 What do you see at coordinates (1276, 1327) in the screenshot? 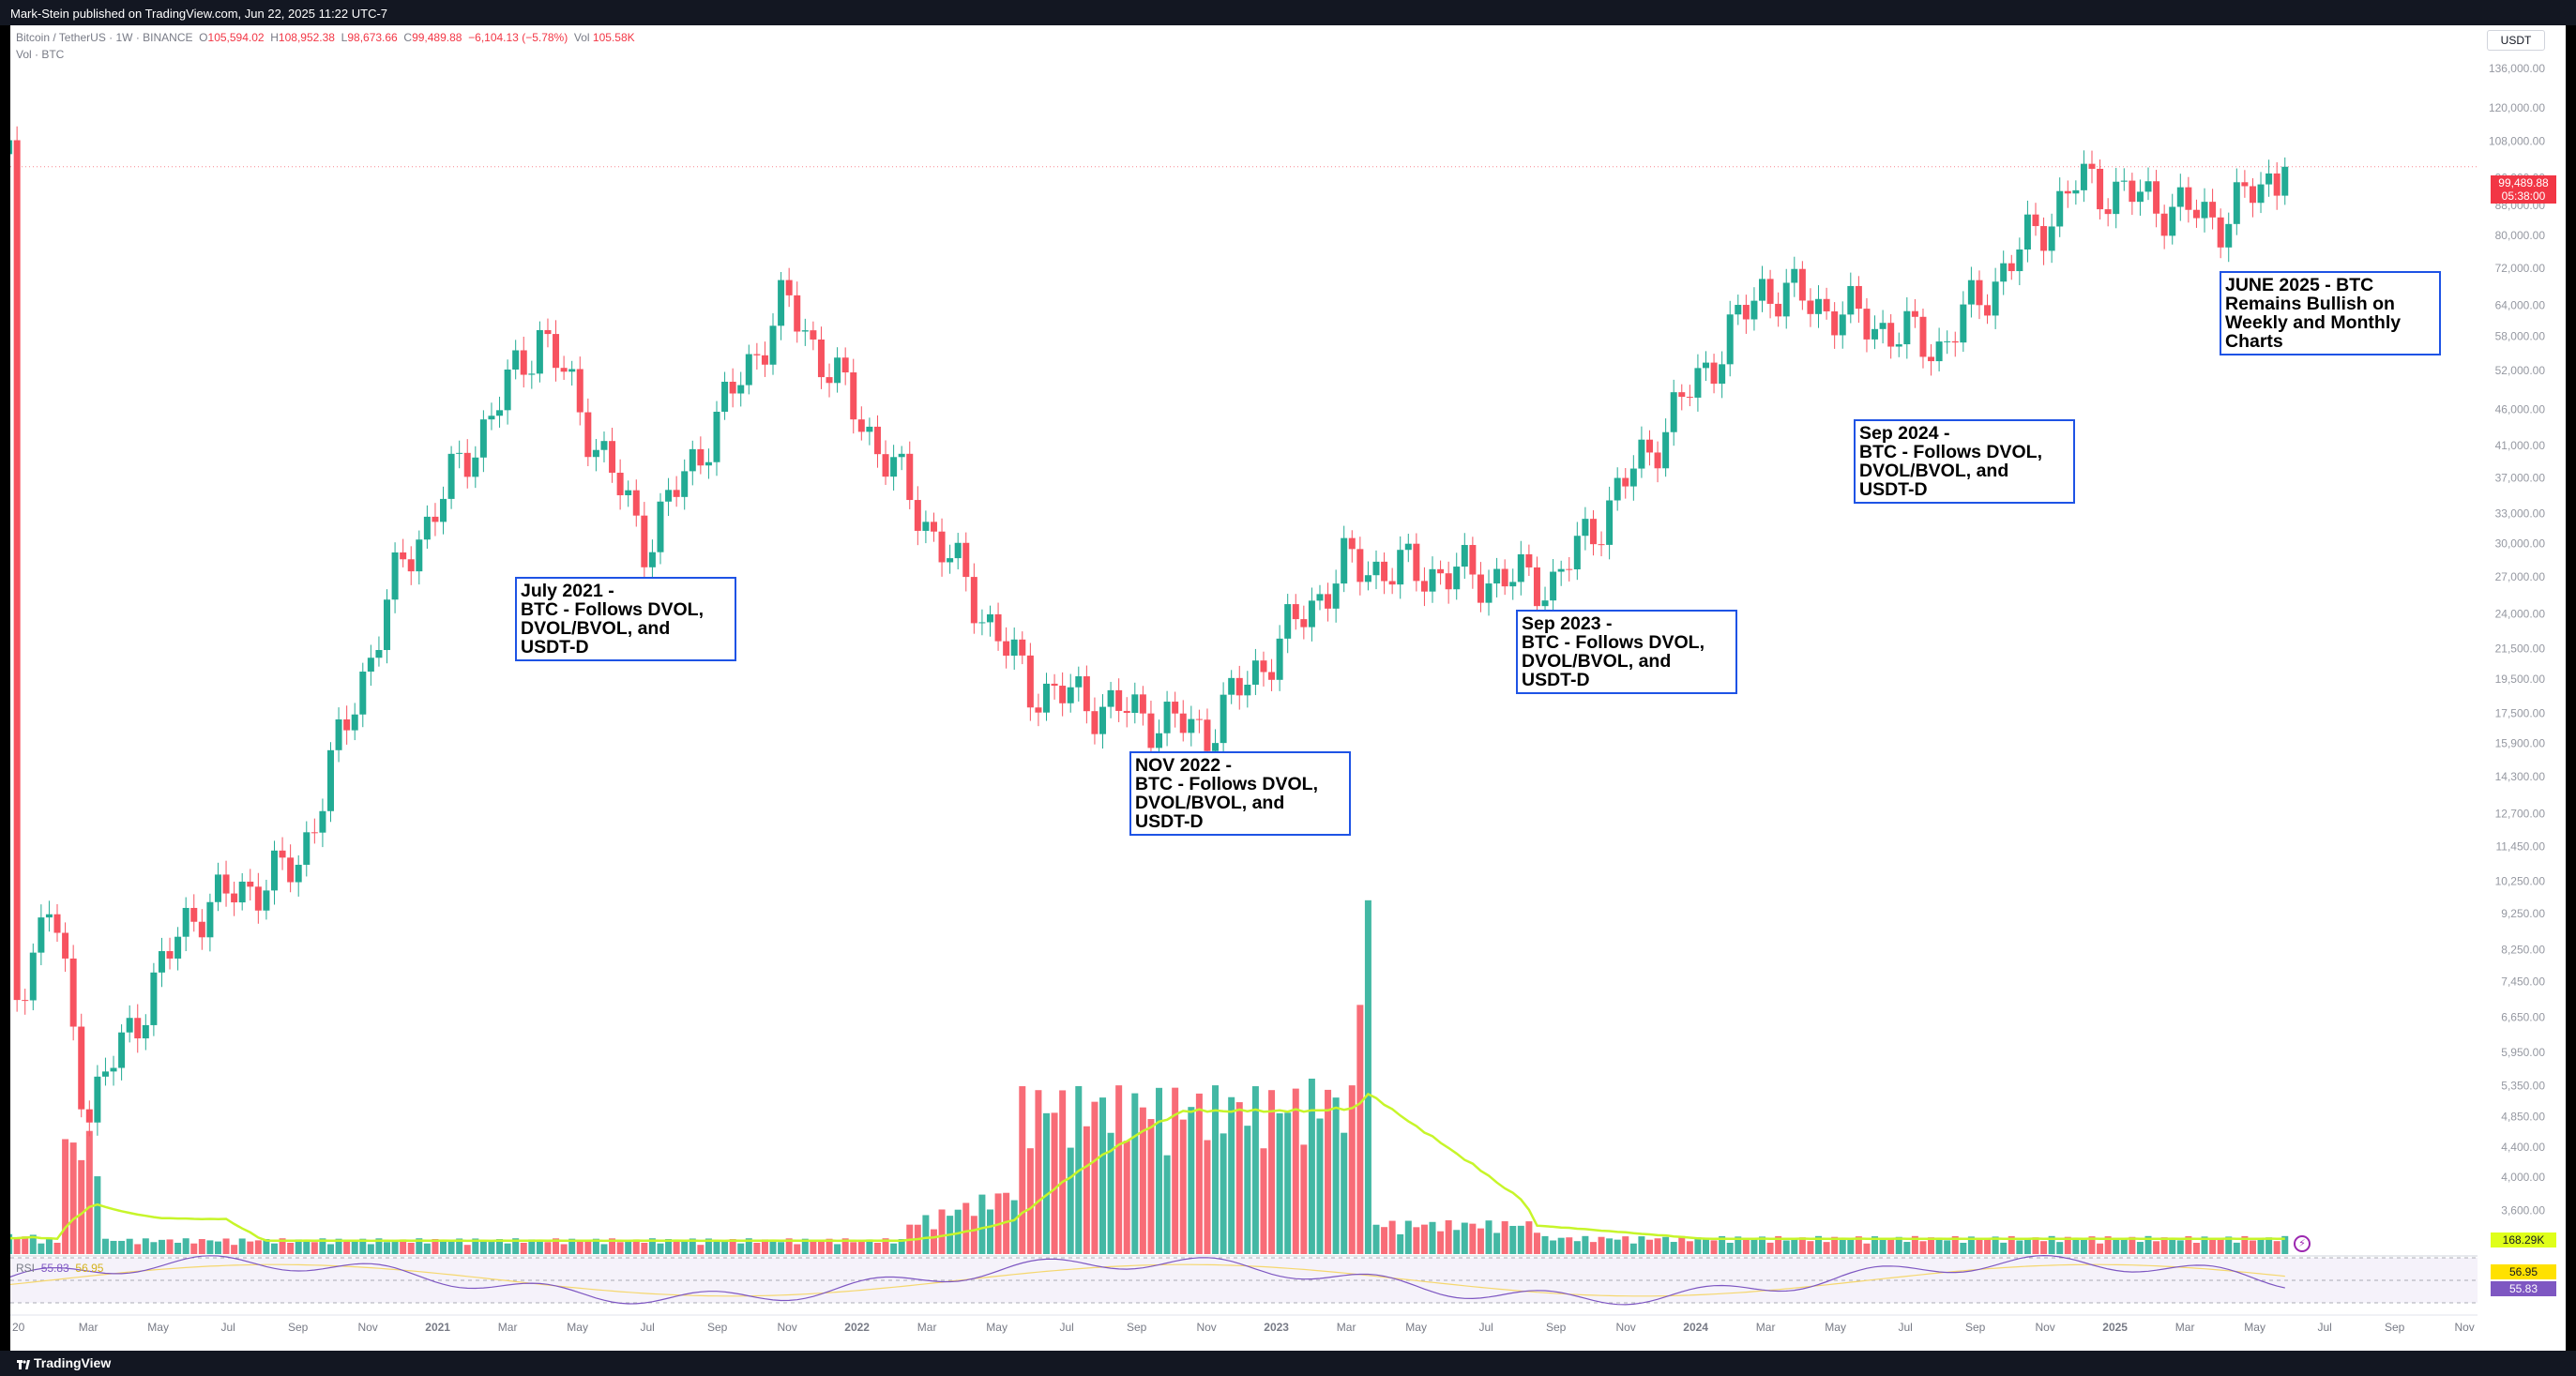
I see `time-axis-label: 2023` at bounding box center [1276, 1327].